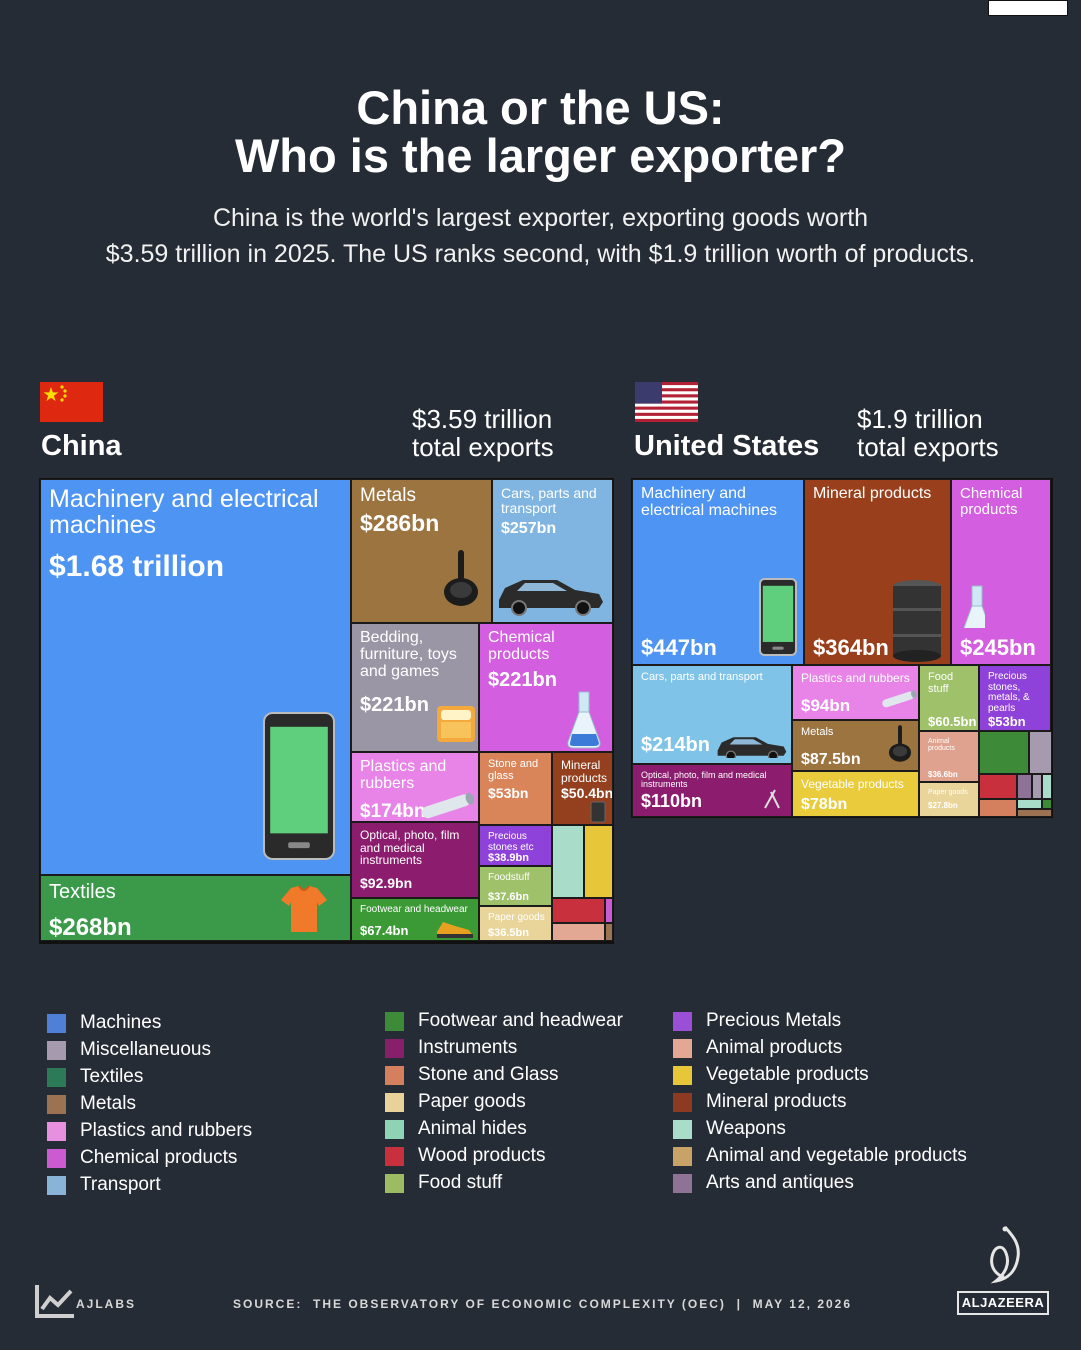 The image size is (1081, 1350). I want to click on legend-label: Animal hides, so click(472, 1128).